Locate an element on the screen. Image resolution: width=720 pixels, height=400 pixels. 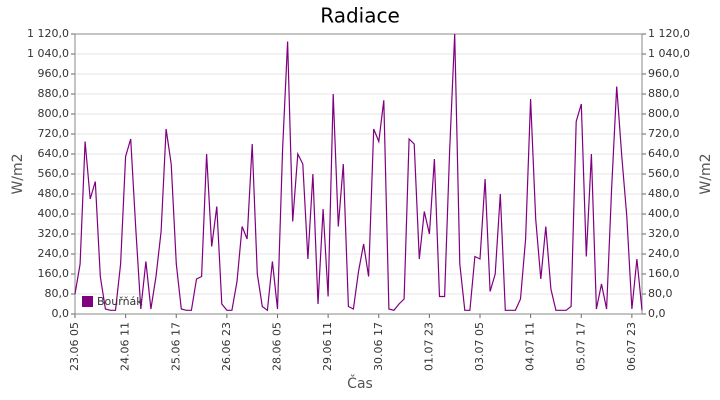
y2-tick-label: 240,0 is located at coordinates (664, 253).